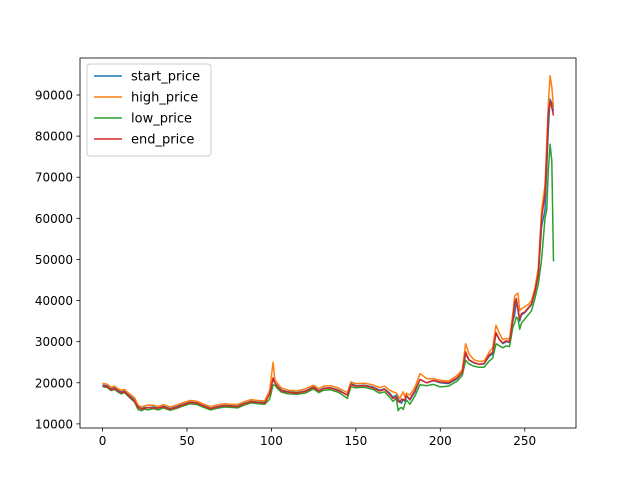 This screenshot has height=480, width=640. What do you see at coordinates (440, 441) in the screenshot?
I see `x-tick-label: 200` at bounding box center [440, 441].